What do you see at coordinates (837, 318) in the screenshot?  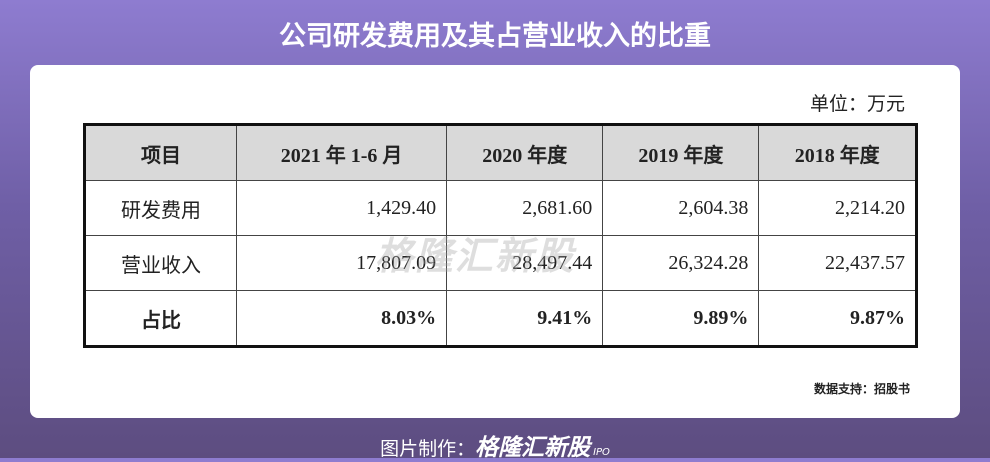 I see `table-cell: 9.87%` at bounding box center [837, 318].